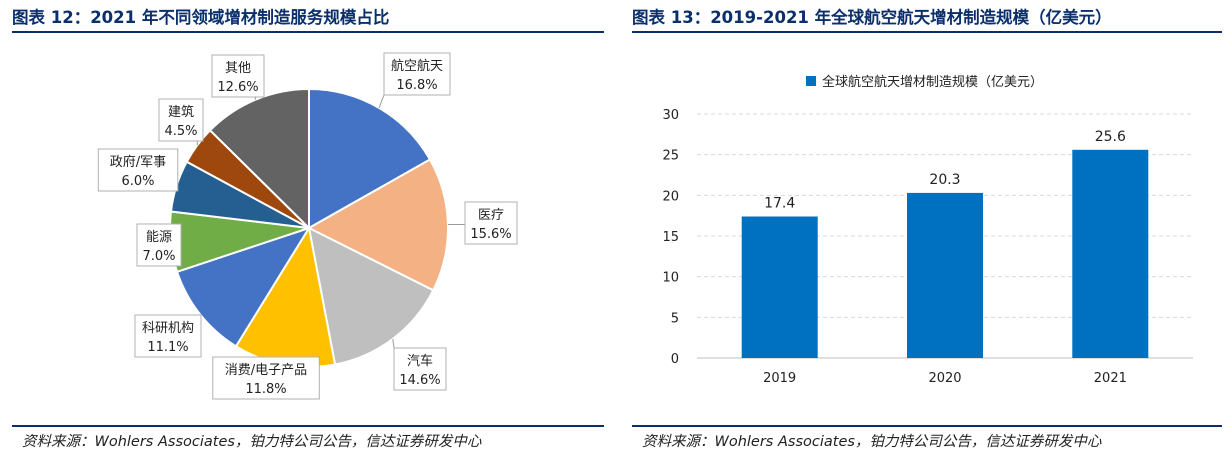 This screenshot has width=1232, height=461. Describe the element at coordinates (779, 203) in the screenshot. I see `bar-data-label: 17.4` at that location.